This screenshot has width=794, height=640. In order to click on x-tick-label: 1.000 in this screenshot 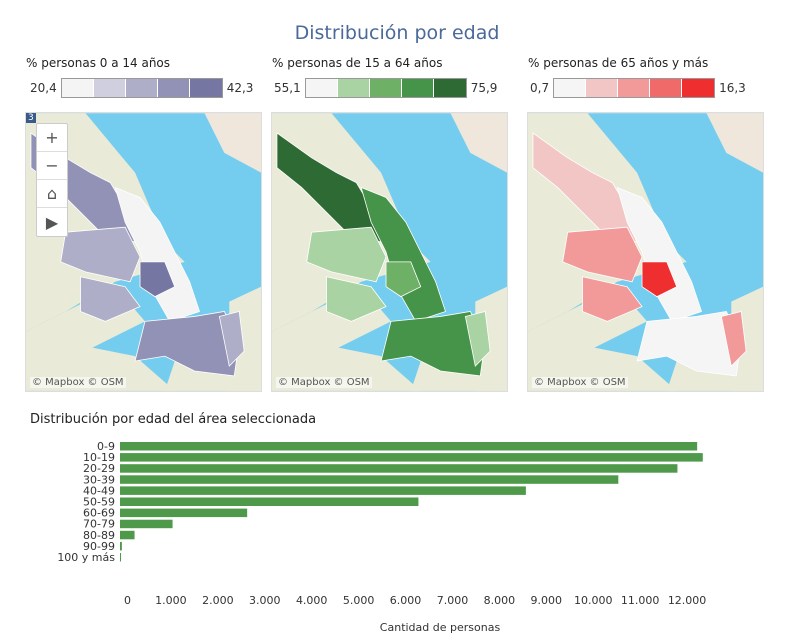, I will do `click(171, 600)`.